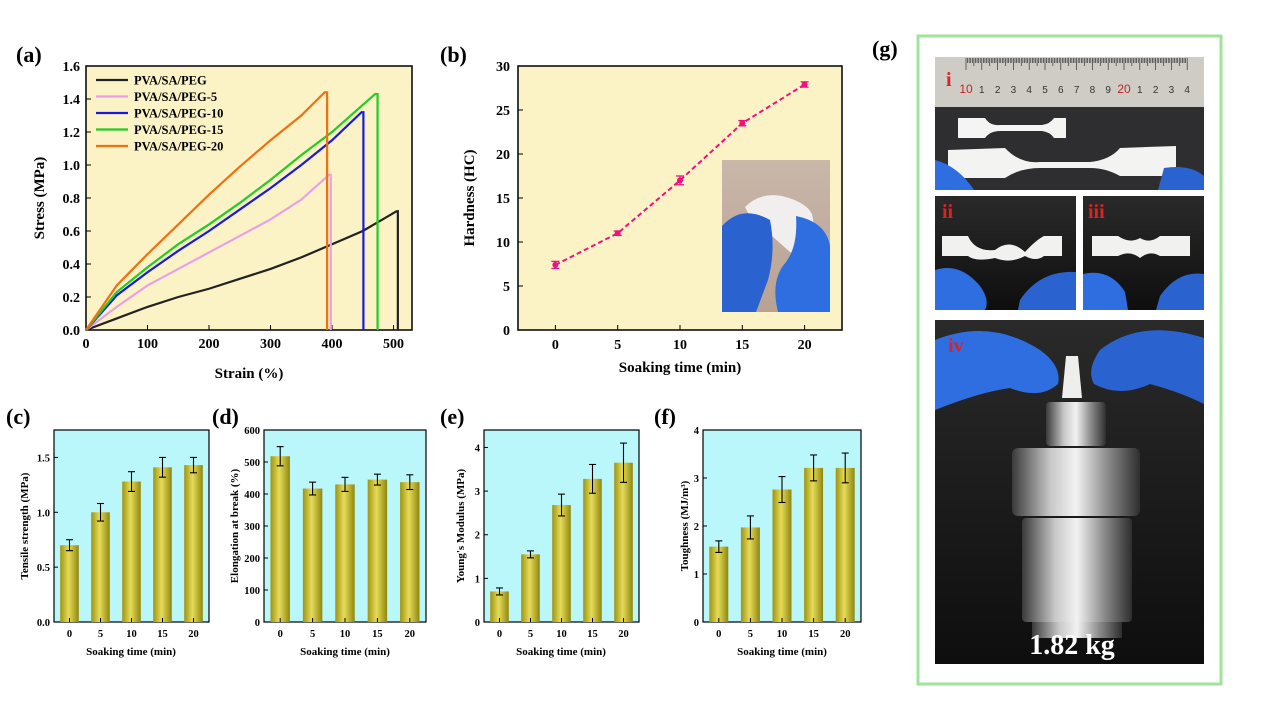  What do you see at coordinates (29, 54) in the screenshot?
I see `panel-label-a: (a)` at bounding box center [29, 54].